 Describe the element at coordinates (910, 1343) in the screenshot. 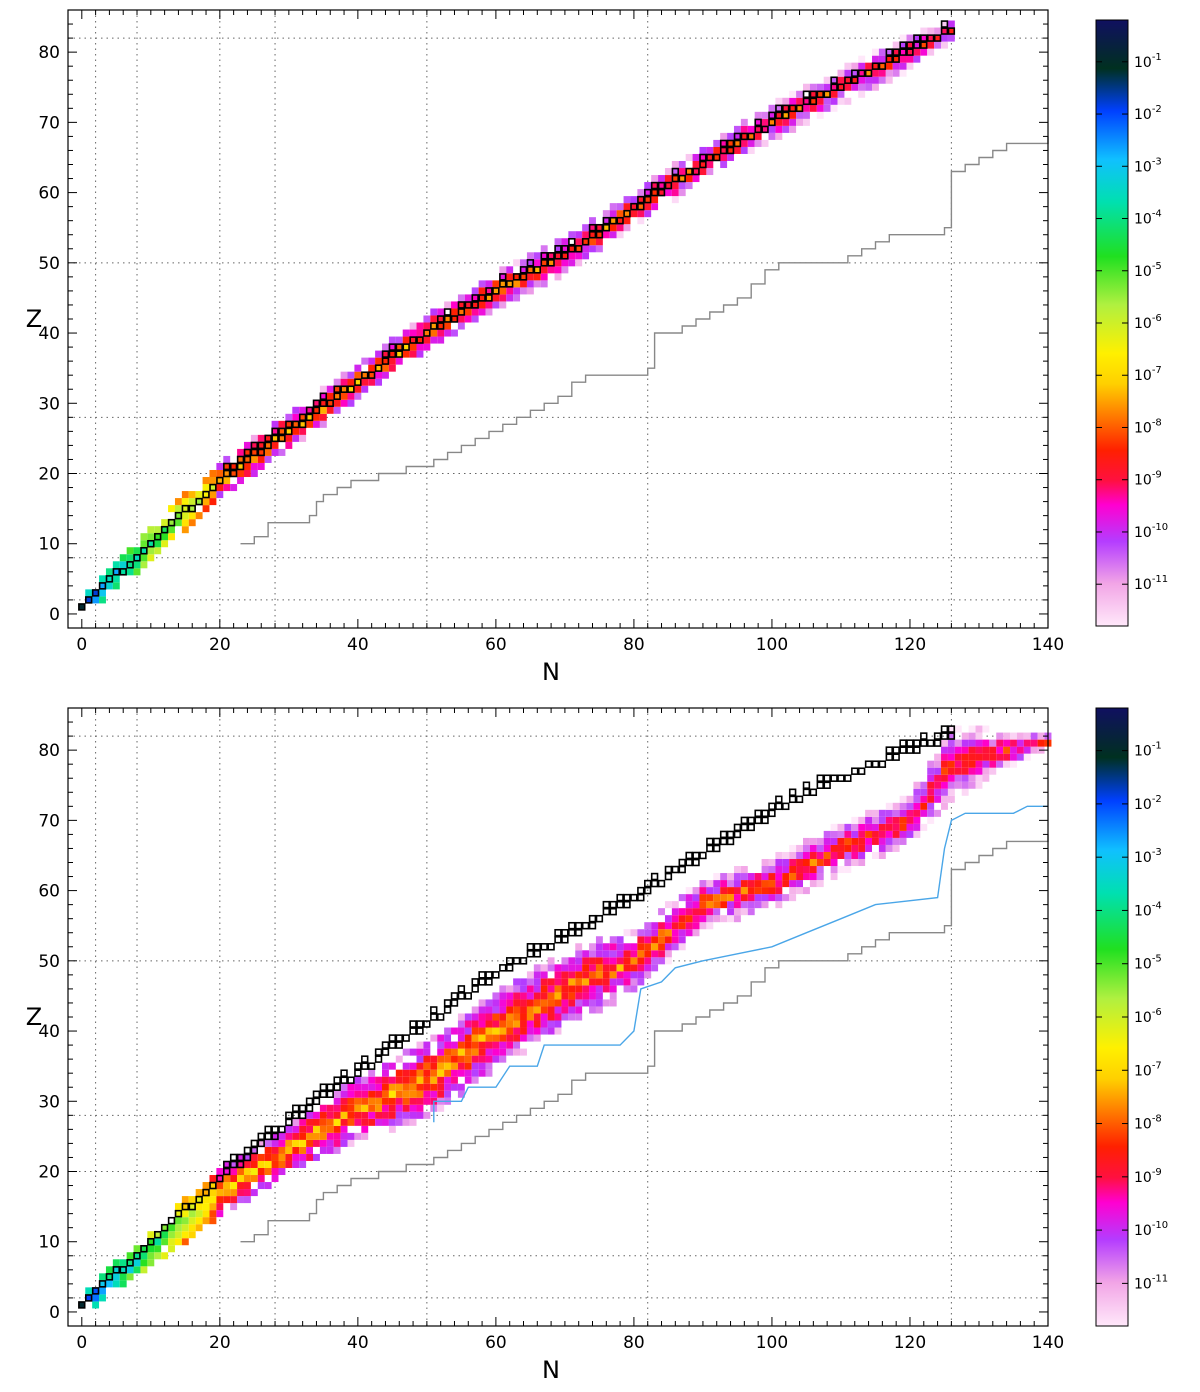

I see `x-tick-label: 120` at that location.